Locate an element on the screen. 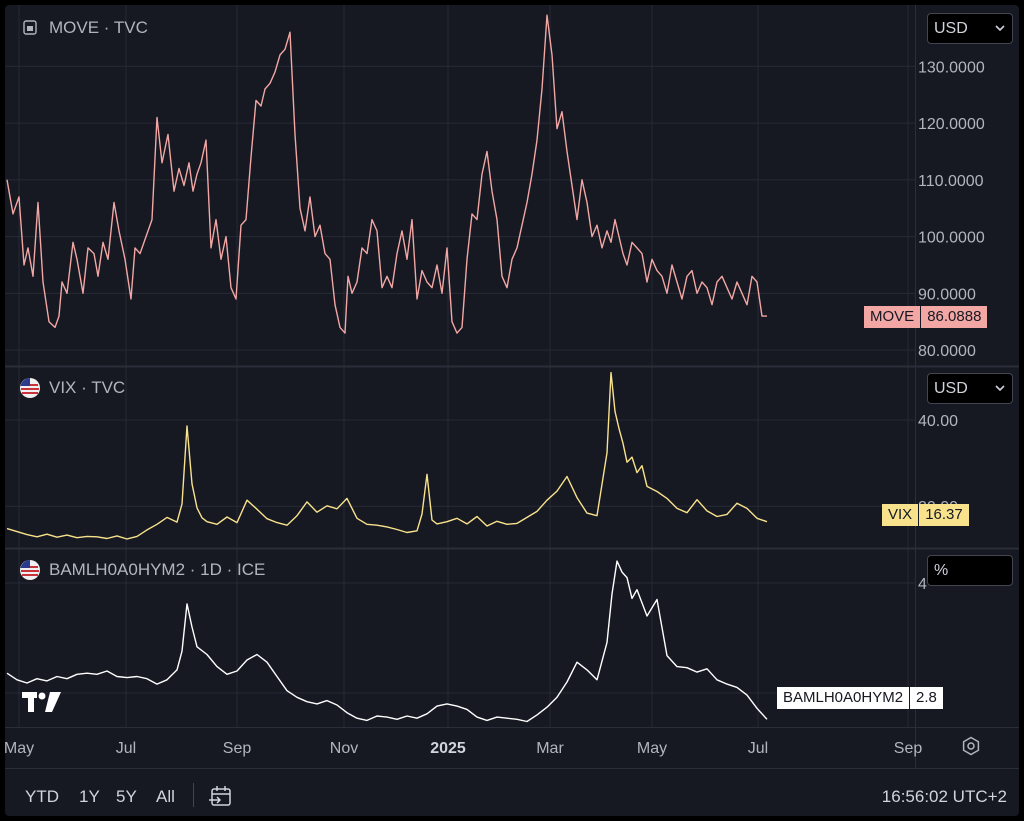  x-tick-label: 2025 is located at coordinates (448, 748).